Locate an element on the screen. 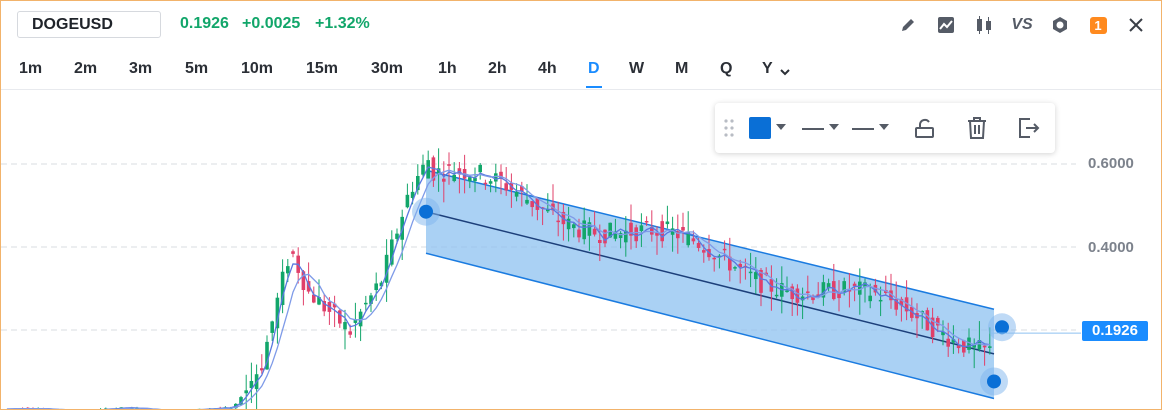 This screenshot has height=410, width=1162. symbol-input: DOGEUSD is located at coordinates (89, 24).